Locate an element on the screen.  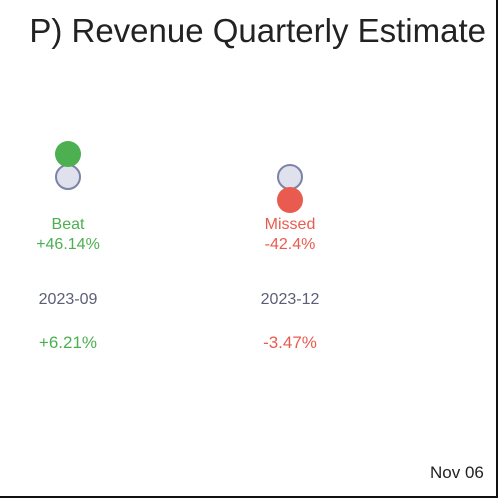
surprise-label: +2 is located at coordinates (471, 245).